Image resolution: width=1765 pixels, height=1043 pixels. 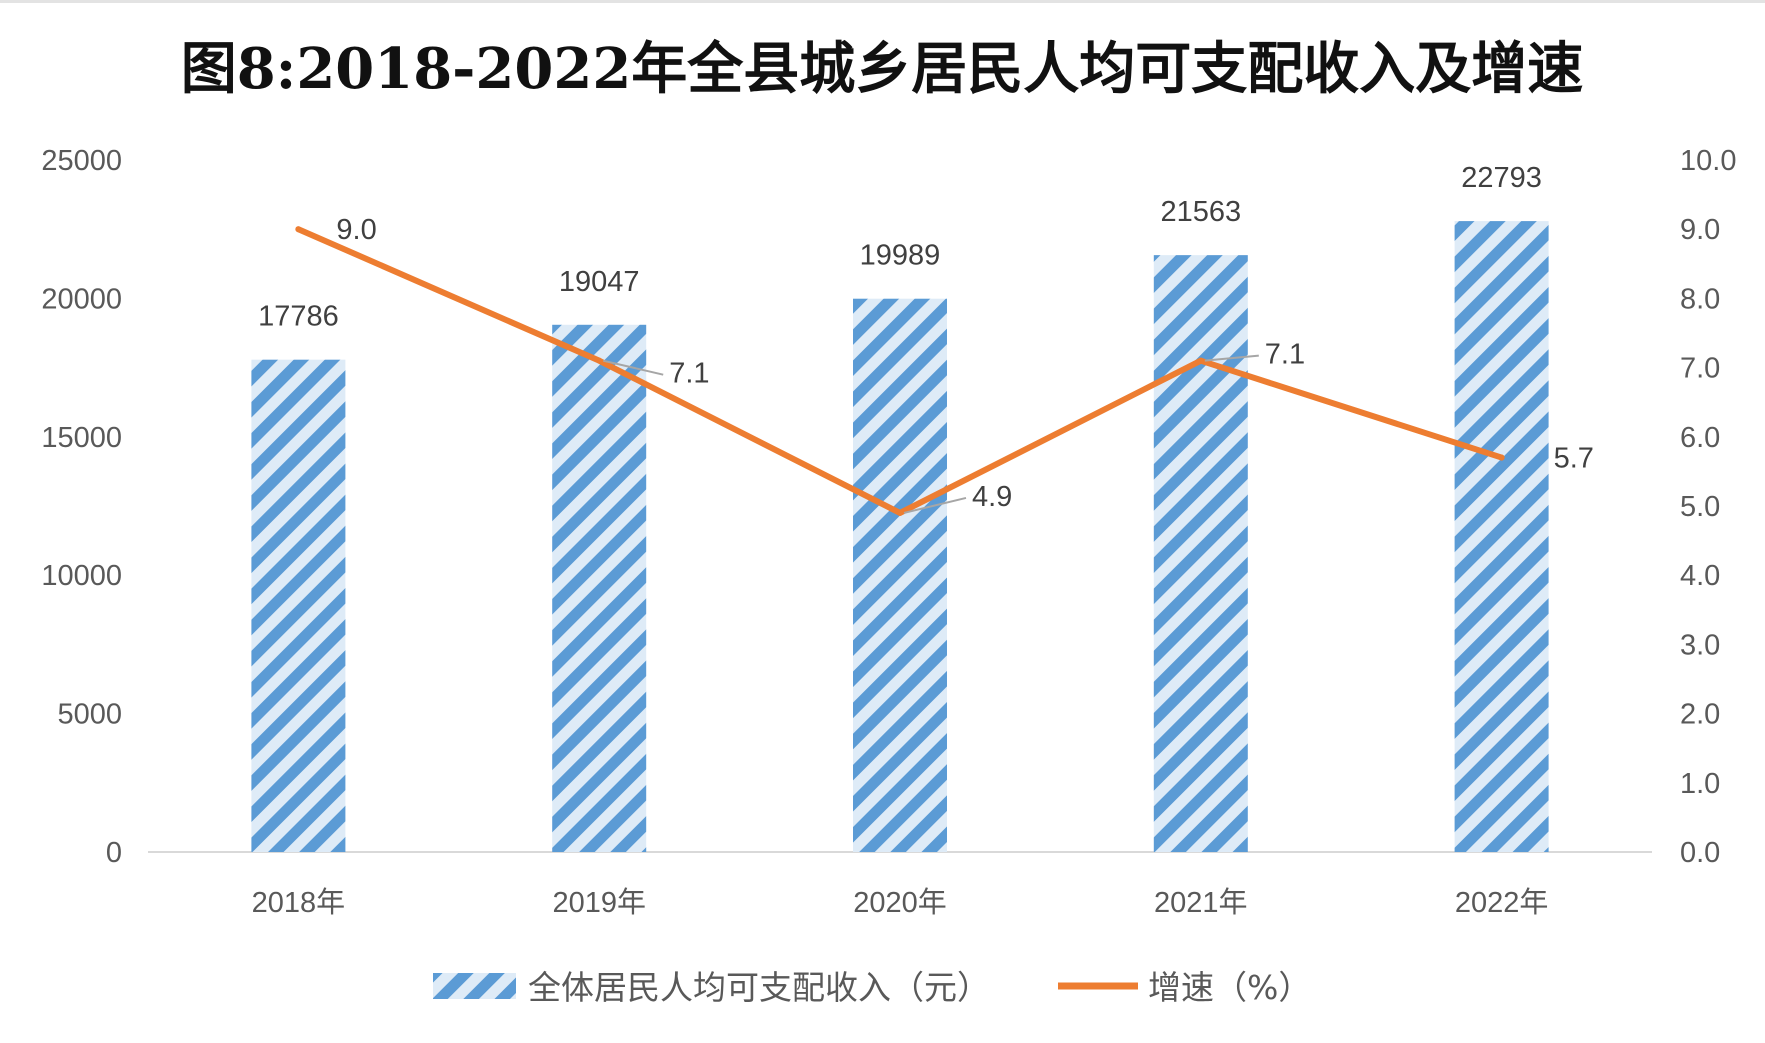 What do you see at coordinates (1502, 902) in the screenshot?
I see `x-axis-category-label: 2022年` at bounding box center [1502, 902].